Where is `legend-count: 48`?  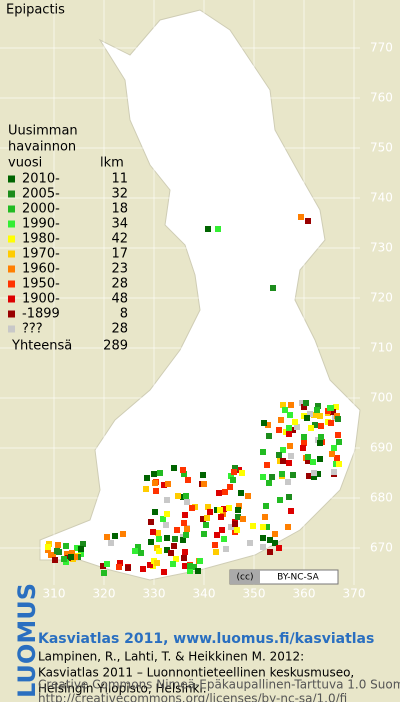
legend-count: 48 is located at coordinates (119, 299).